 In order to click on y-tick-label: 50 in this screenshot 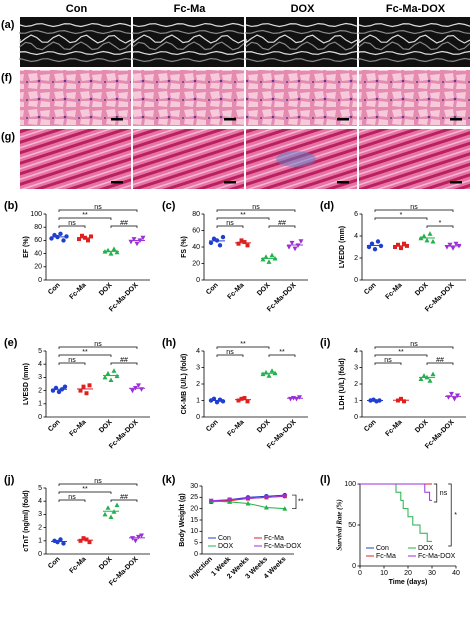, I will do `click(352, 525)`.